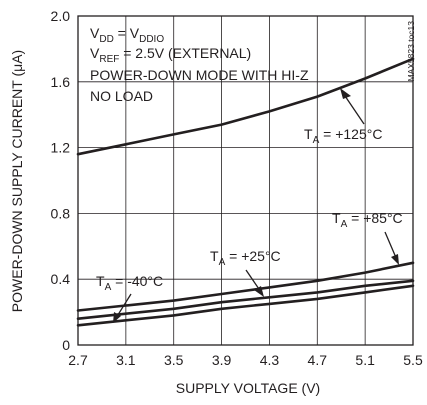 This screenshot has width=427, height=405. What do you see at coordinates (61, 180) in the screenshot?
I see `y-tick-labels: 0 0.4 0.8 1.2 1.6 2.0` at bounding box center [61, 180].